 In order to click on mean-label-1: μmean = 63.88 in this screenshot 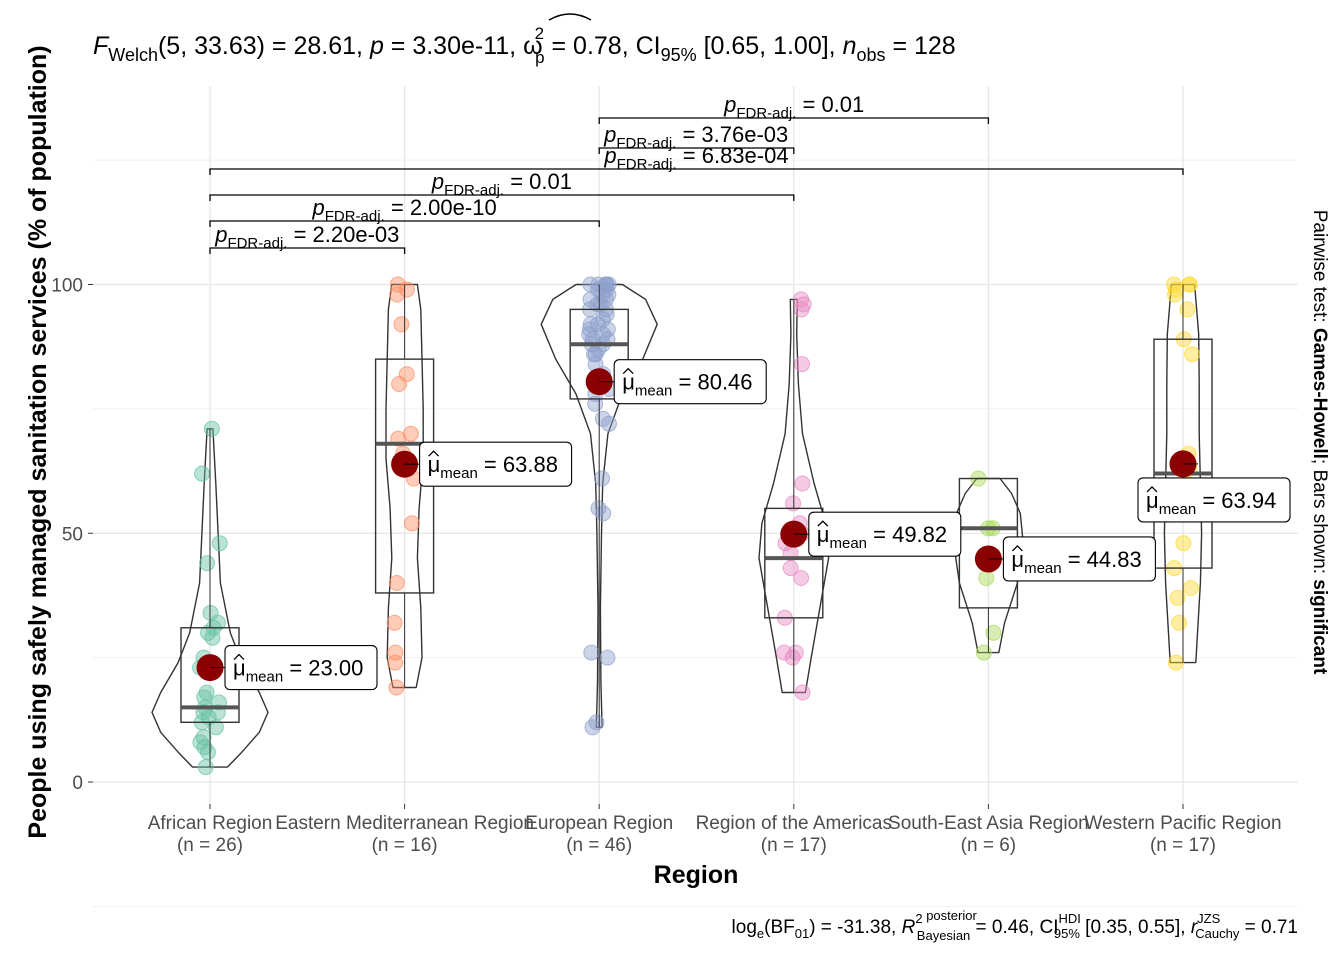, I will do `click(493, 467)`.